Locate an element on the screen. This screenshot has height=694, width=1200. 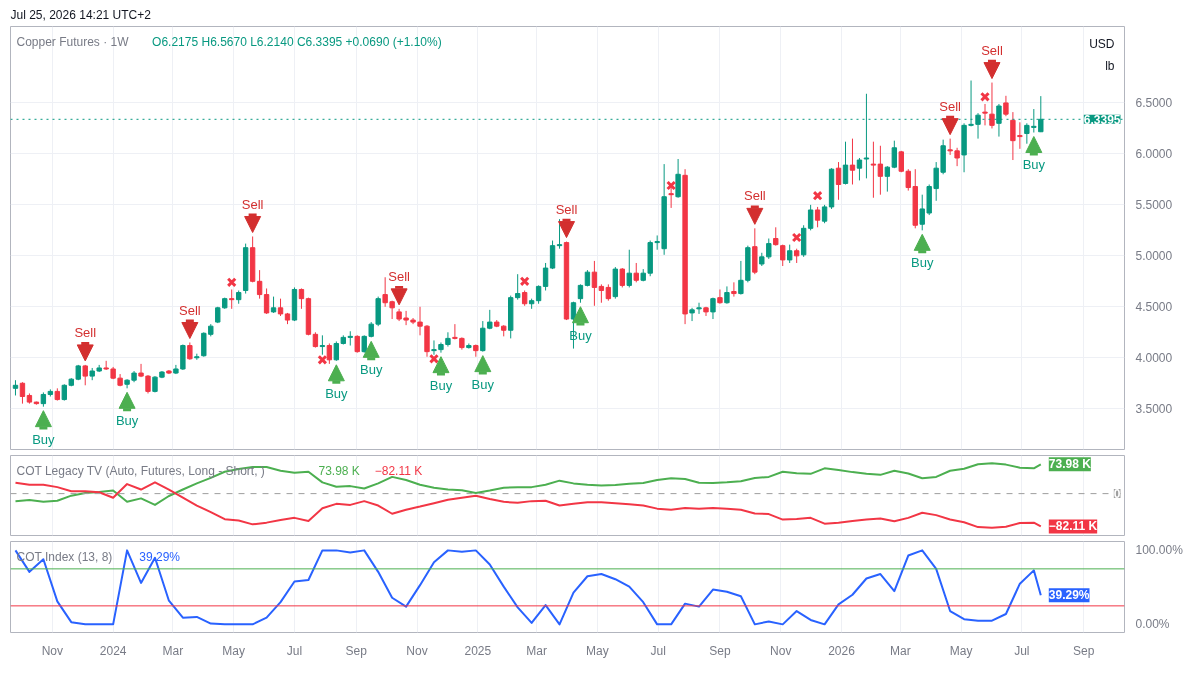
y-tick-label: 100.00% is located at coordinates (1159, 550).